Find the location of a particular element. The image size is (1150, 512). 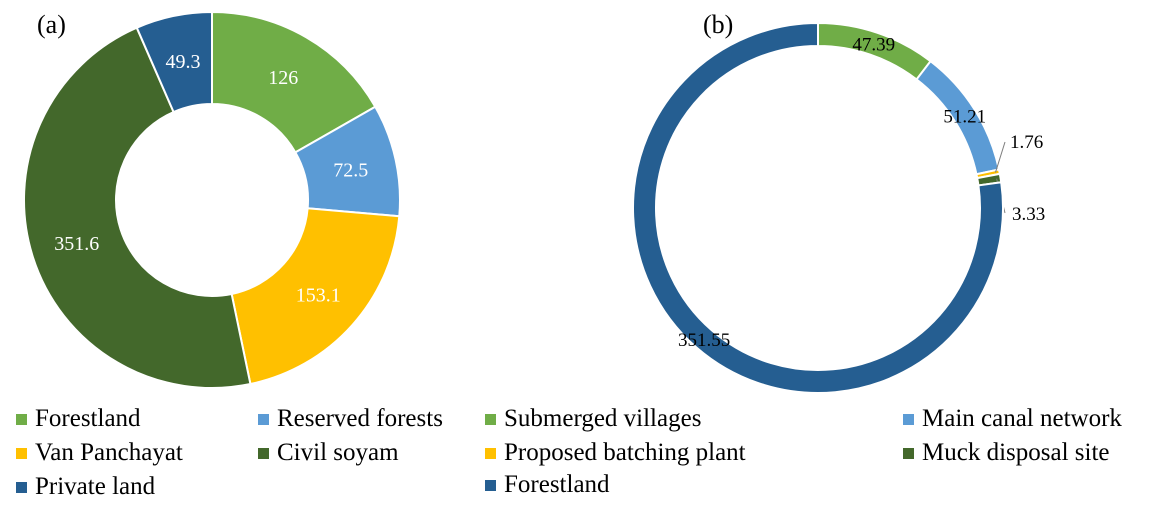

slice-value-label: 153.1 is located at coordinates (318, 295).